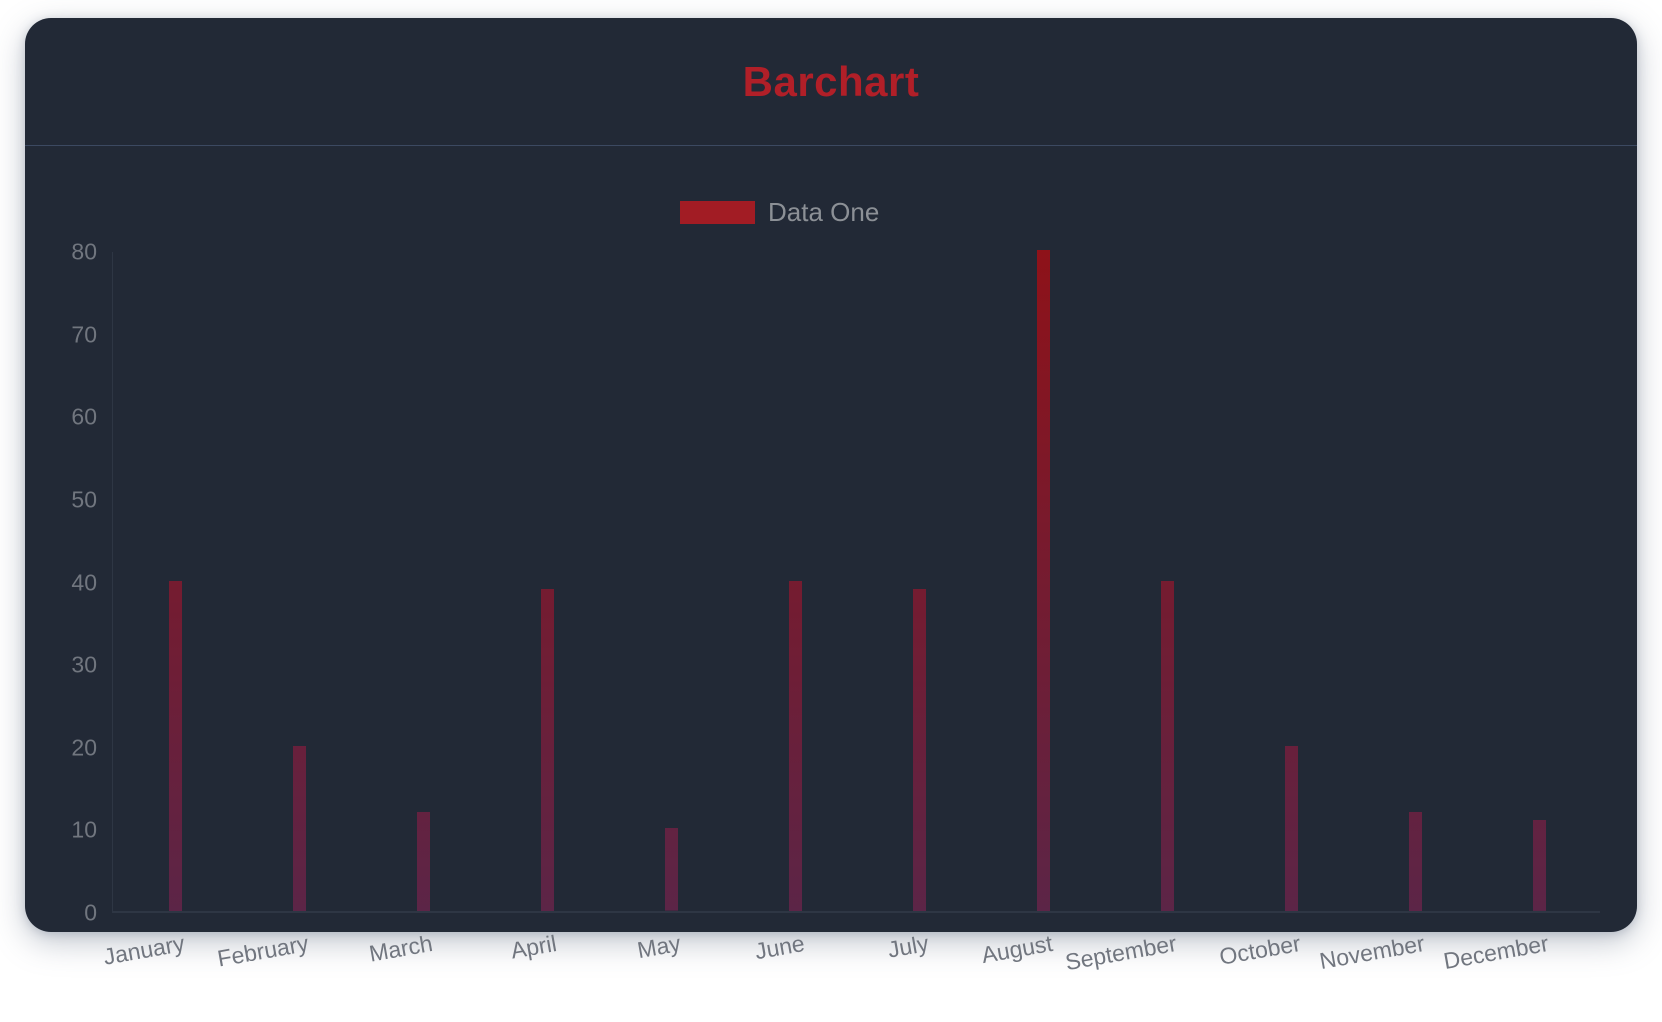  What do you see at coordinates (84, 829) in the screenshot?
I see `y-tick-label: 10` at bounding box center [84, 829].